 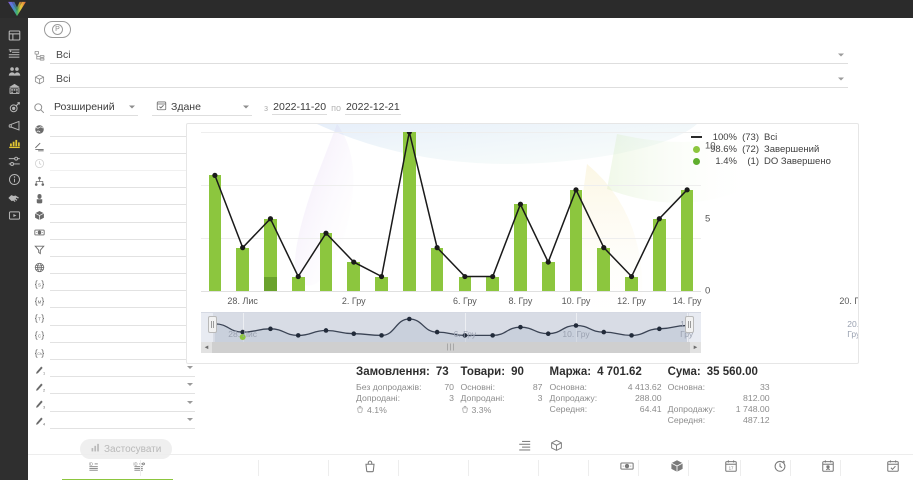 I want to click on filter-row-money, so click(x=115, y=232).